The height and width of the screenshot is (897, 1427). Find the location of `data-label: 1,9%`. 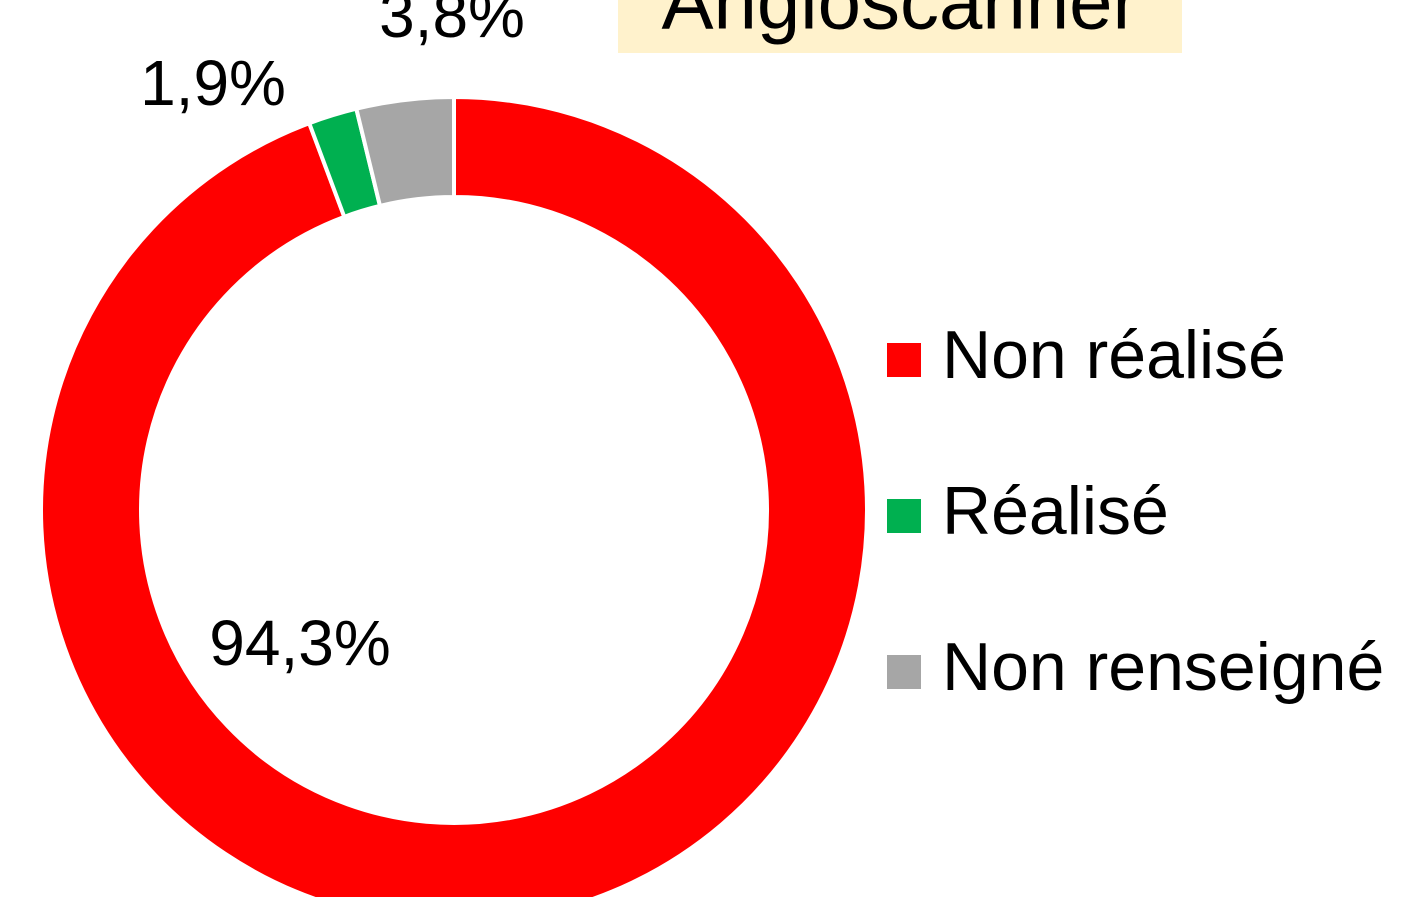

data-label: 1,9% is located at coordinates (213, 83).